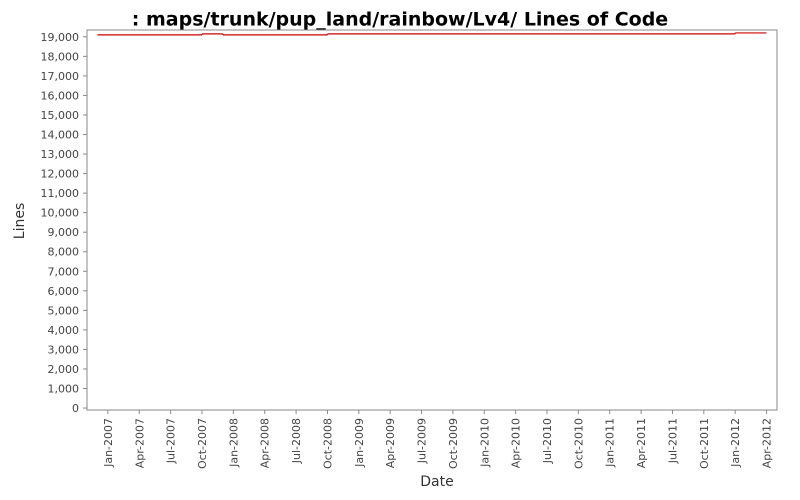 The width and height of the screenshot is (800, 500). What do you see at coordinates (60, 115) in the screenshot?
I see `y-tick-label: 15,000` at bounding box center [60, 115].